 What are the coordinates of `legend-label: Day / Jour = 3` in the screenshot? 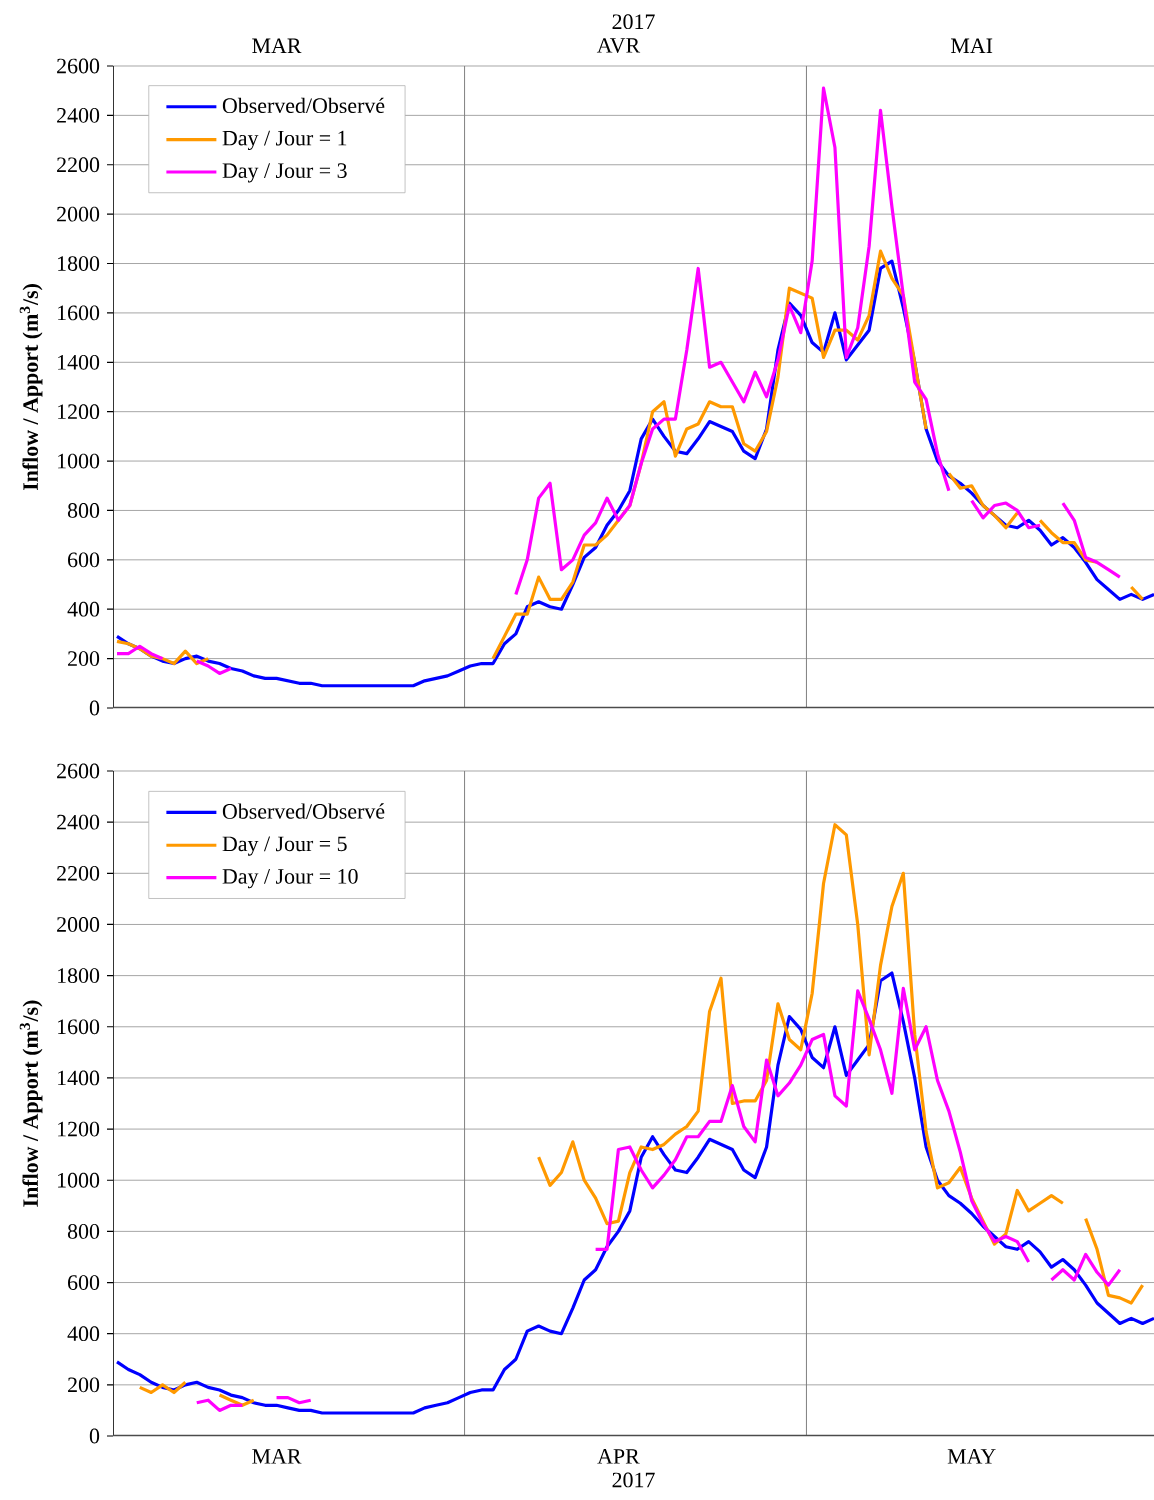 It's located at (284, 173).